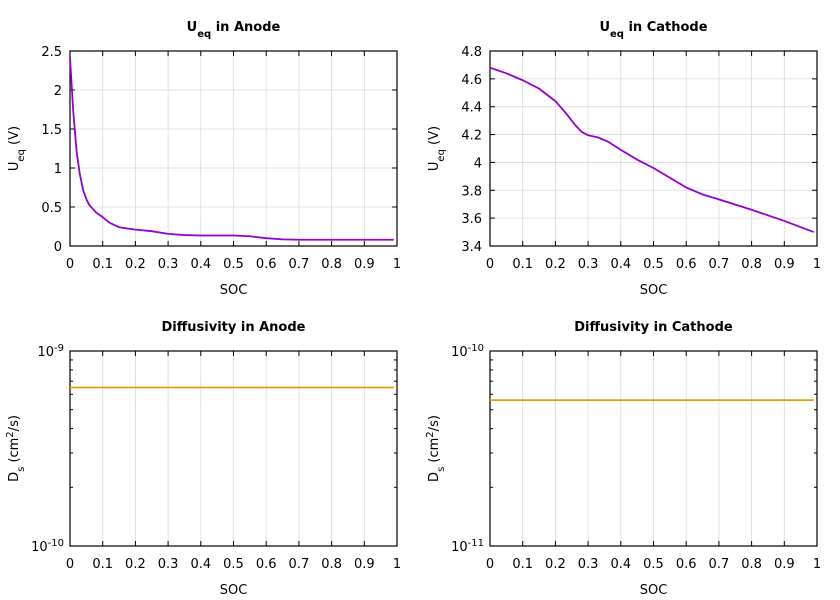 The image size is (840, 600). Describe the element at coordinates (471, 191) in the screenshot. I see `y-tick-label: 3.8` at that location.